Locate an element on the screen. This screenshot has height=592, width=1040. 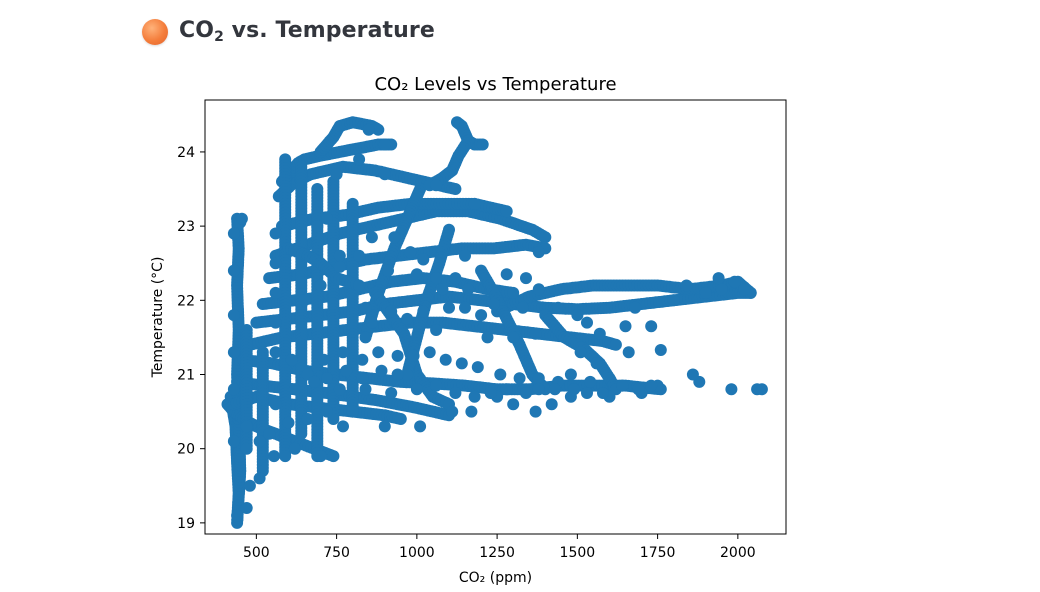
y-tick-label: 23 is located at coordinates (186, 227).